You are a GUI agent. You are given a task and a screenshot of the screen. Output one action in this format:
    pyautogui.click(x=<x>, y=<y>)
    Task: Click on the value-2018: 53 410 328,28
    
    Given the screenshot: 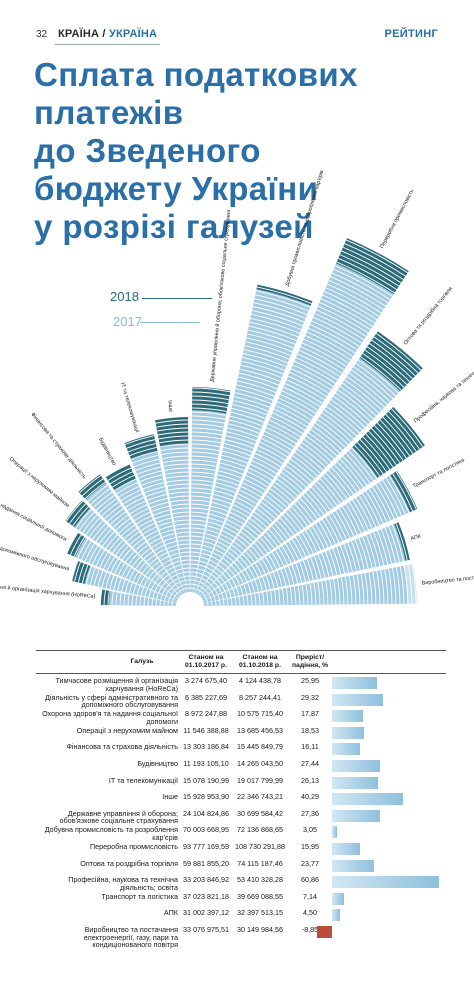 What is the action you would take?
    pyautogui.click(x=260, y=880)
    